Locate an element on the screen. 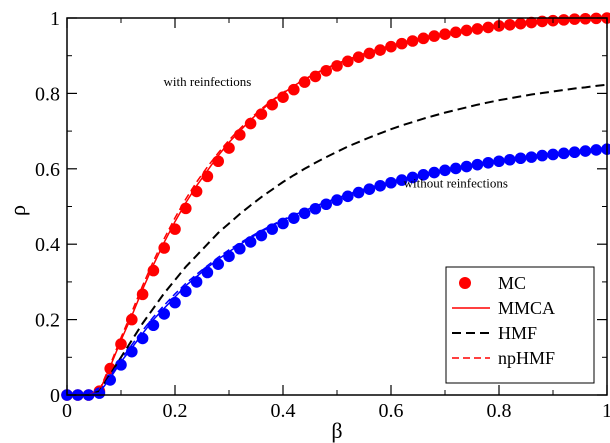 The height and width of the screenshot is (443, 610). x-tick-label: 1 is located at coordinates (606, 411).